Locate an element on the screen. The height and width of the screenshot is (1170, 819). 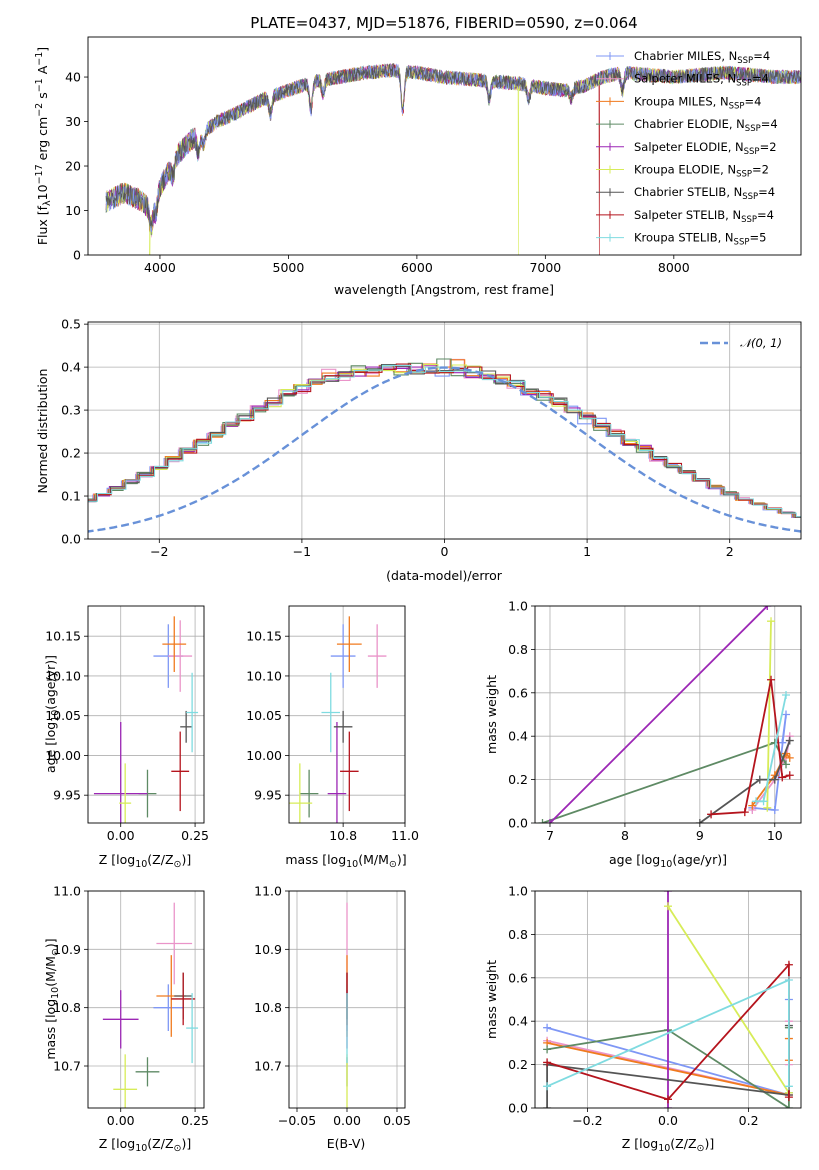
x-axis-label: Z [log10(Z/Z⊙)] is located at coordinates (668, 1145).